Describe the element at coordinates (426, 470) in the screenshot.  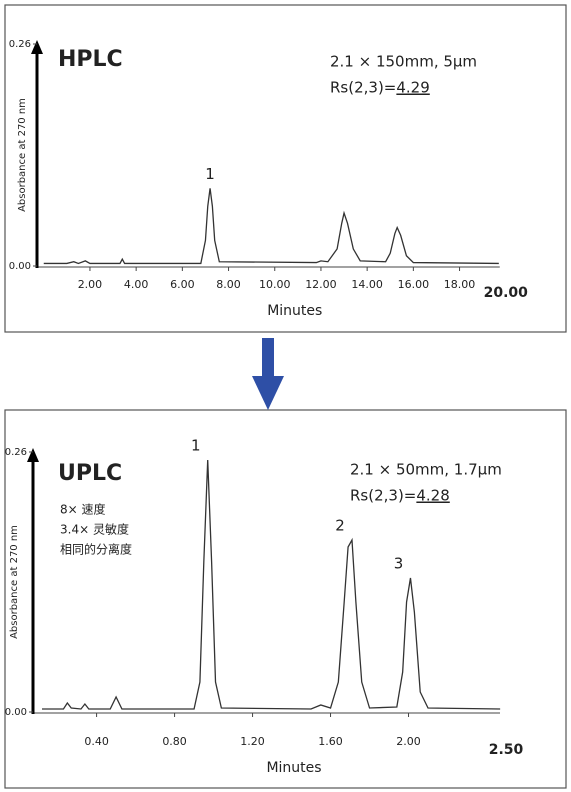
I see `column-spec: 2.1 × 50mm, 1.7μm` at that location.